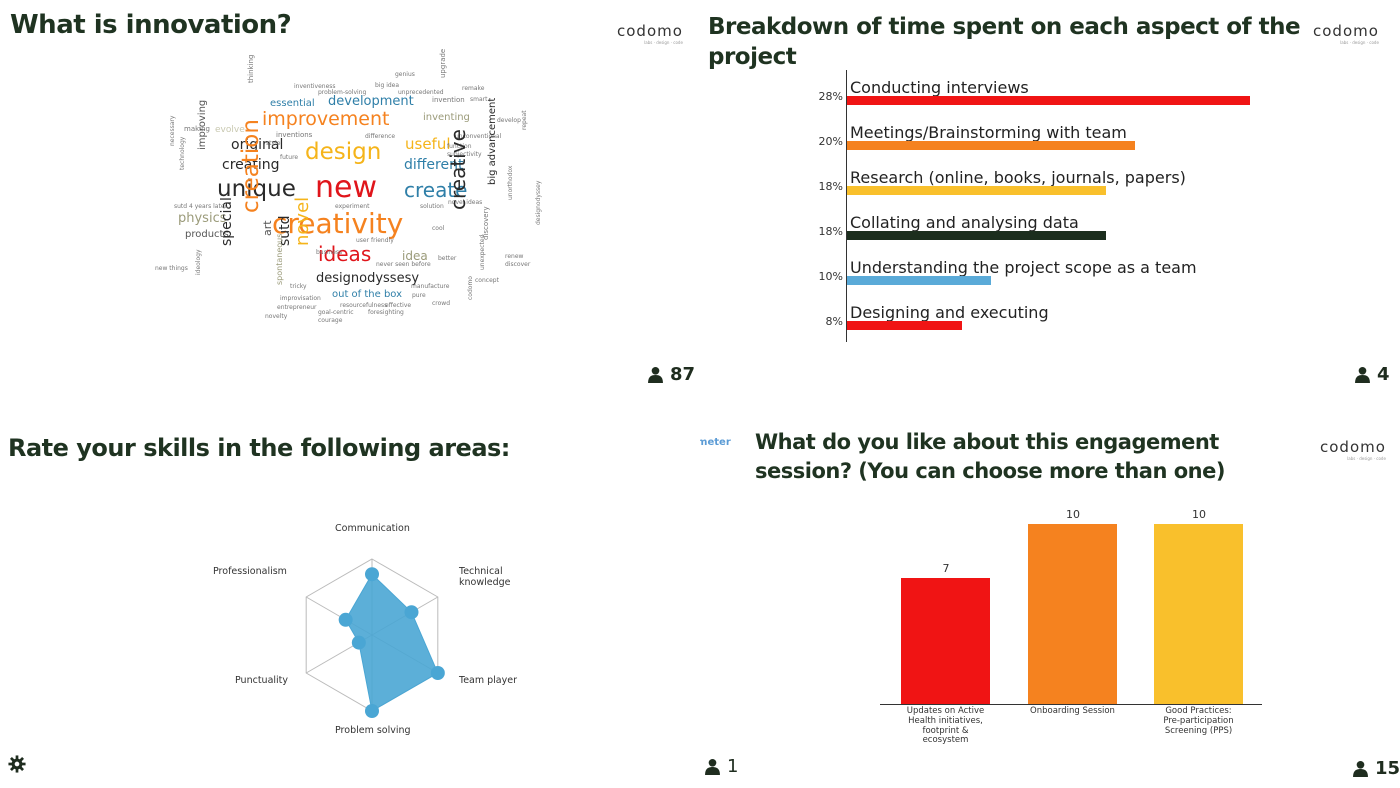  Describe the element at coordinates (256, 189) in the screenshot. I see `cloud-word: unique` at that location.